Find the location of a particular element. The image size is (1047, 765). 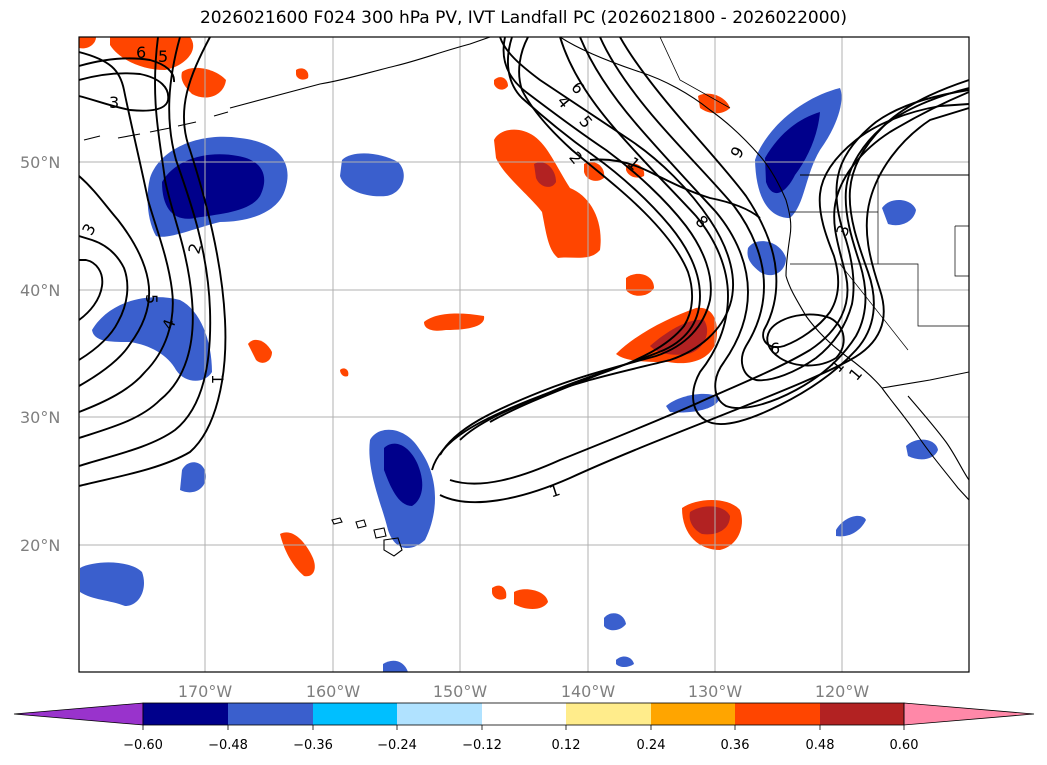

neg-area-gulf-alaska-west-core is located at coordinates (213, 186).